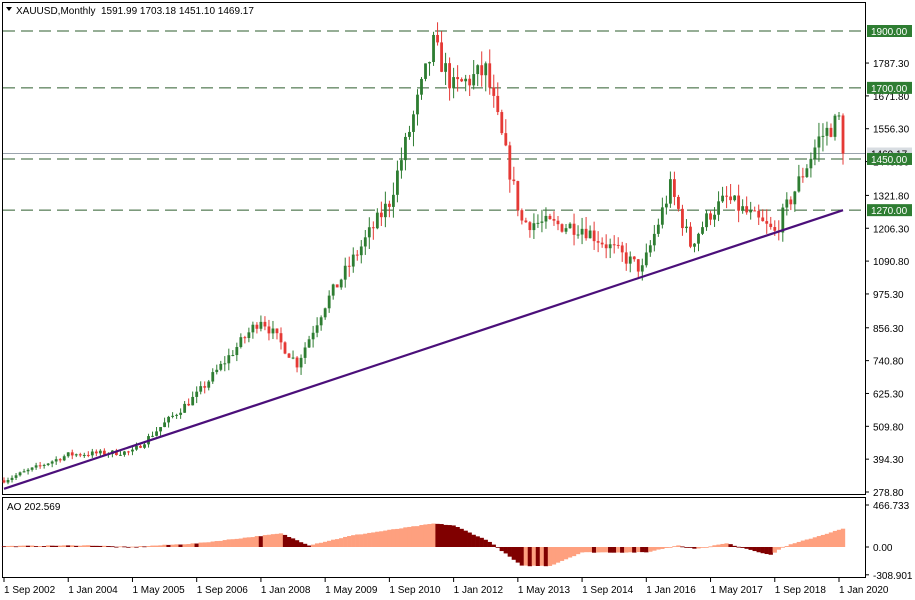 The height and width of the screenshot is (600, 915). What do you see at coordinates (888, 460) in the screenshot?
I see `price-tick-label: 394.30` at bounding box center [888, 460].